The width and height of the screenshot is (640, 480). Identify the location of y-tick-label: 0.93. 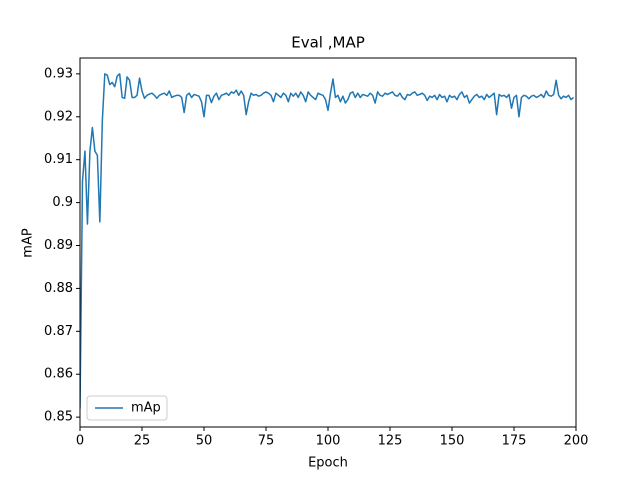
(58, 73).